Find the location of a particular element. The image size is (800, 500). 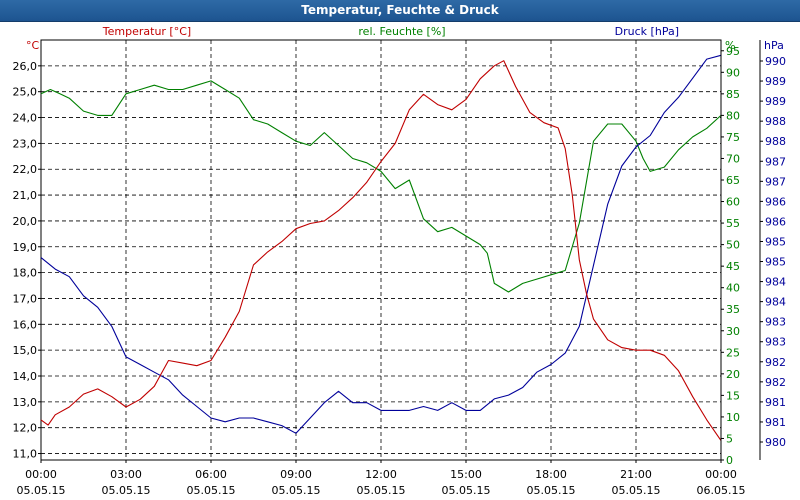

temp-tick-label: 13,0 is located at coordinates (25, 402).